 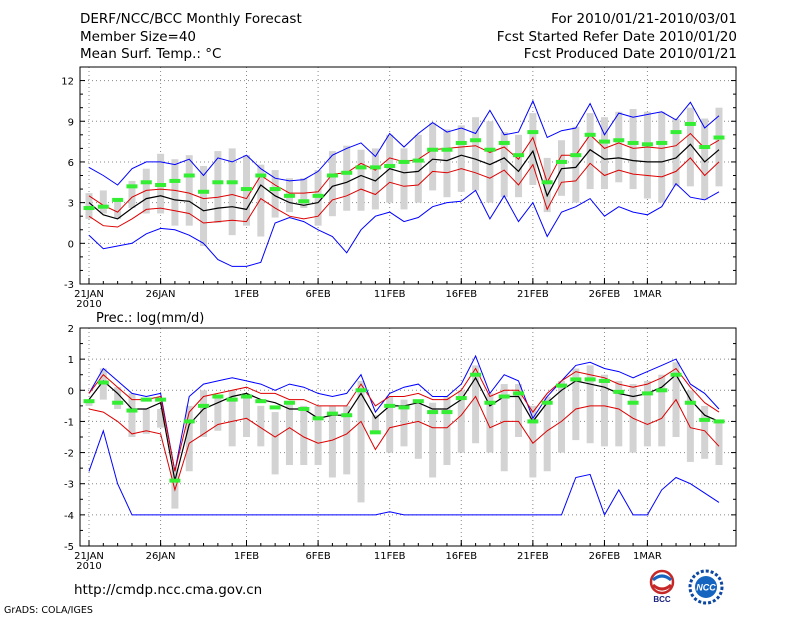 What do you see at coordinates (138, 37) in the screenshot?
I see `member-size-label: Member Size=40` at bounding box center [138, 37].